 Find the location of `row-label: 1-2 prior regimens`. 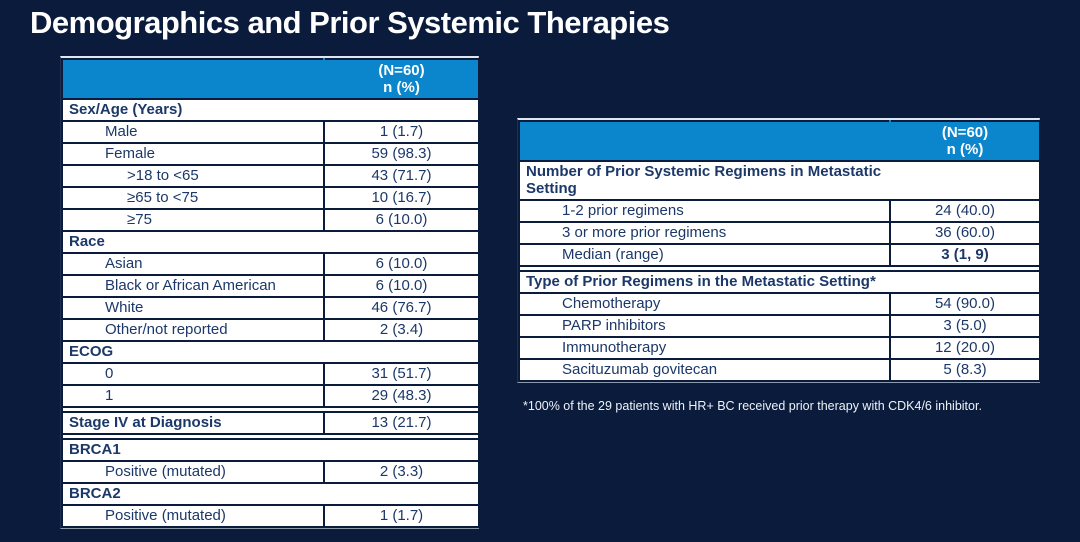

row-label: 1-2 prior regimens is located at coordinates (704, 210).